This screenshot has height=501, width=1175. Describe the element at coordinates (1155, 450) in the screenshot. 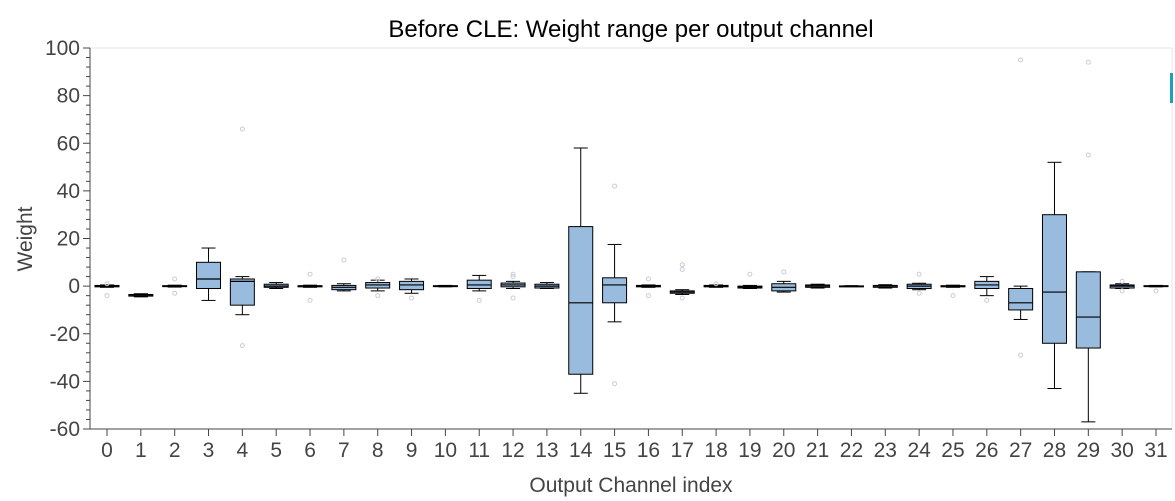

I see `x-tick-label: 31` at that location.